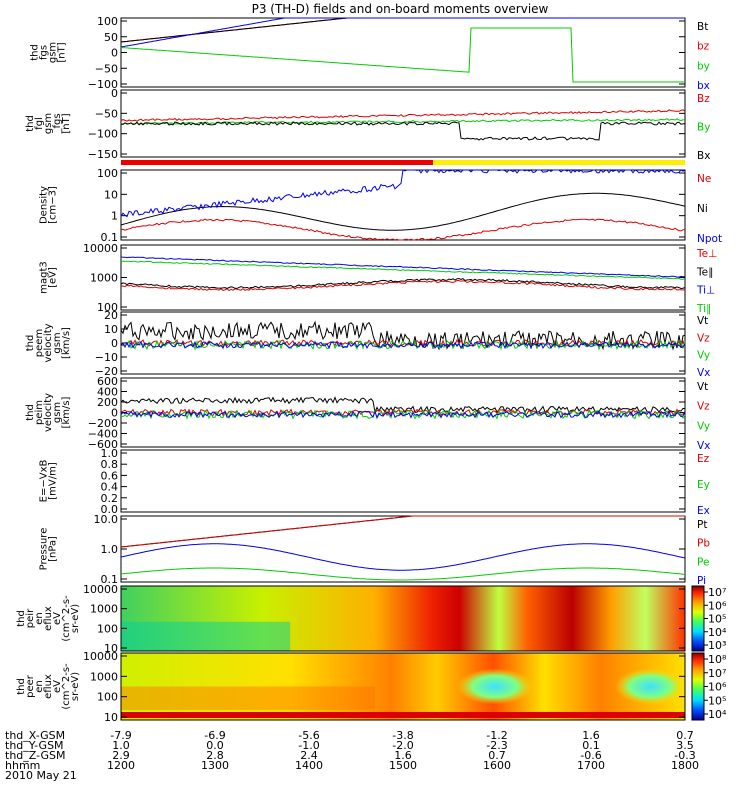 Image resolution: width=750 pixels, height=800 pixels. What do you see at coordinates (685, 745) in the screenshot?
I see `x-tick-label: 3.5` at bounding box center [685, 745].